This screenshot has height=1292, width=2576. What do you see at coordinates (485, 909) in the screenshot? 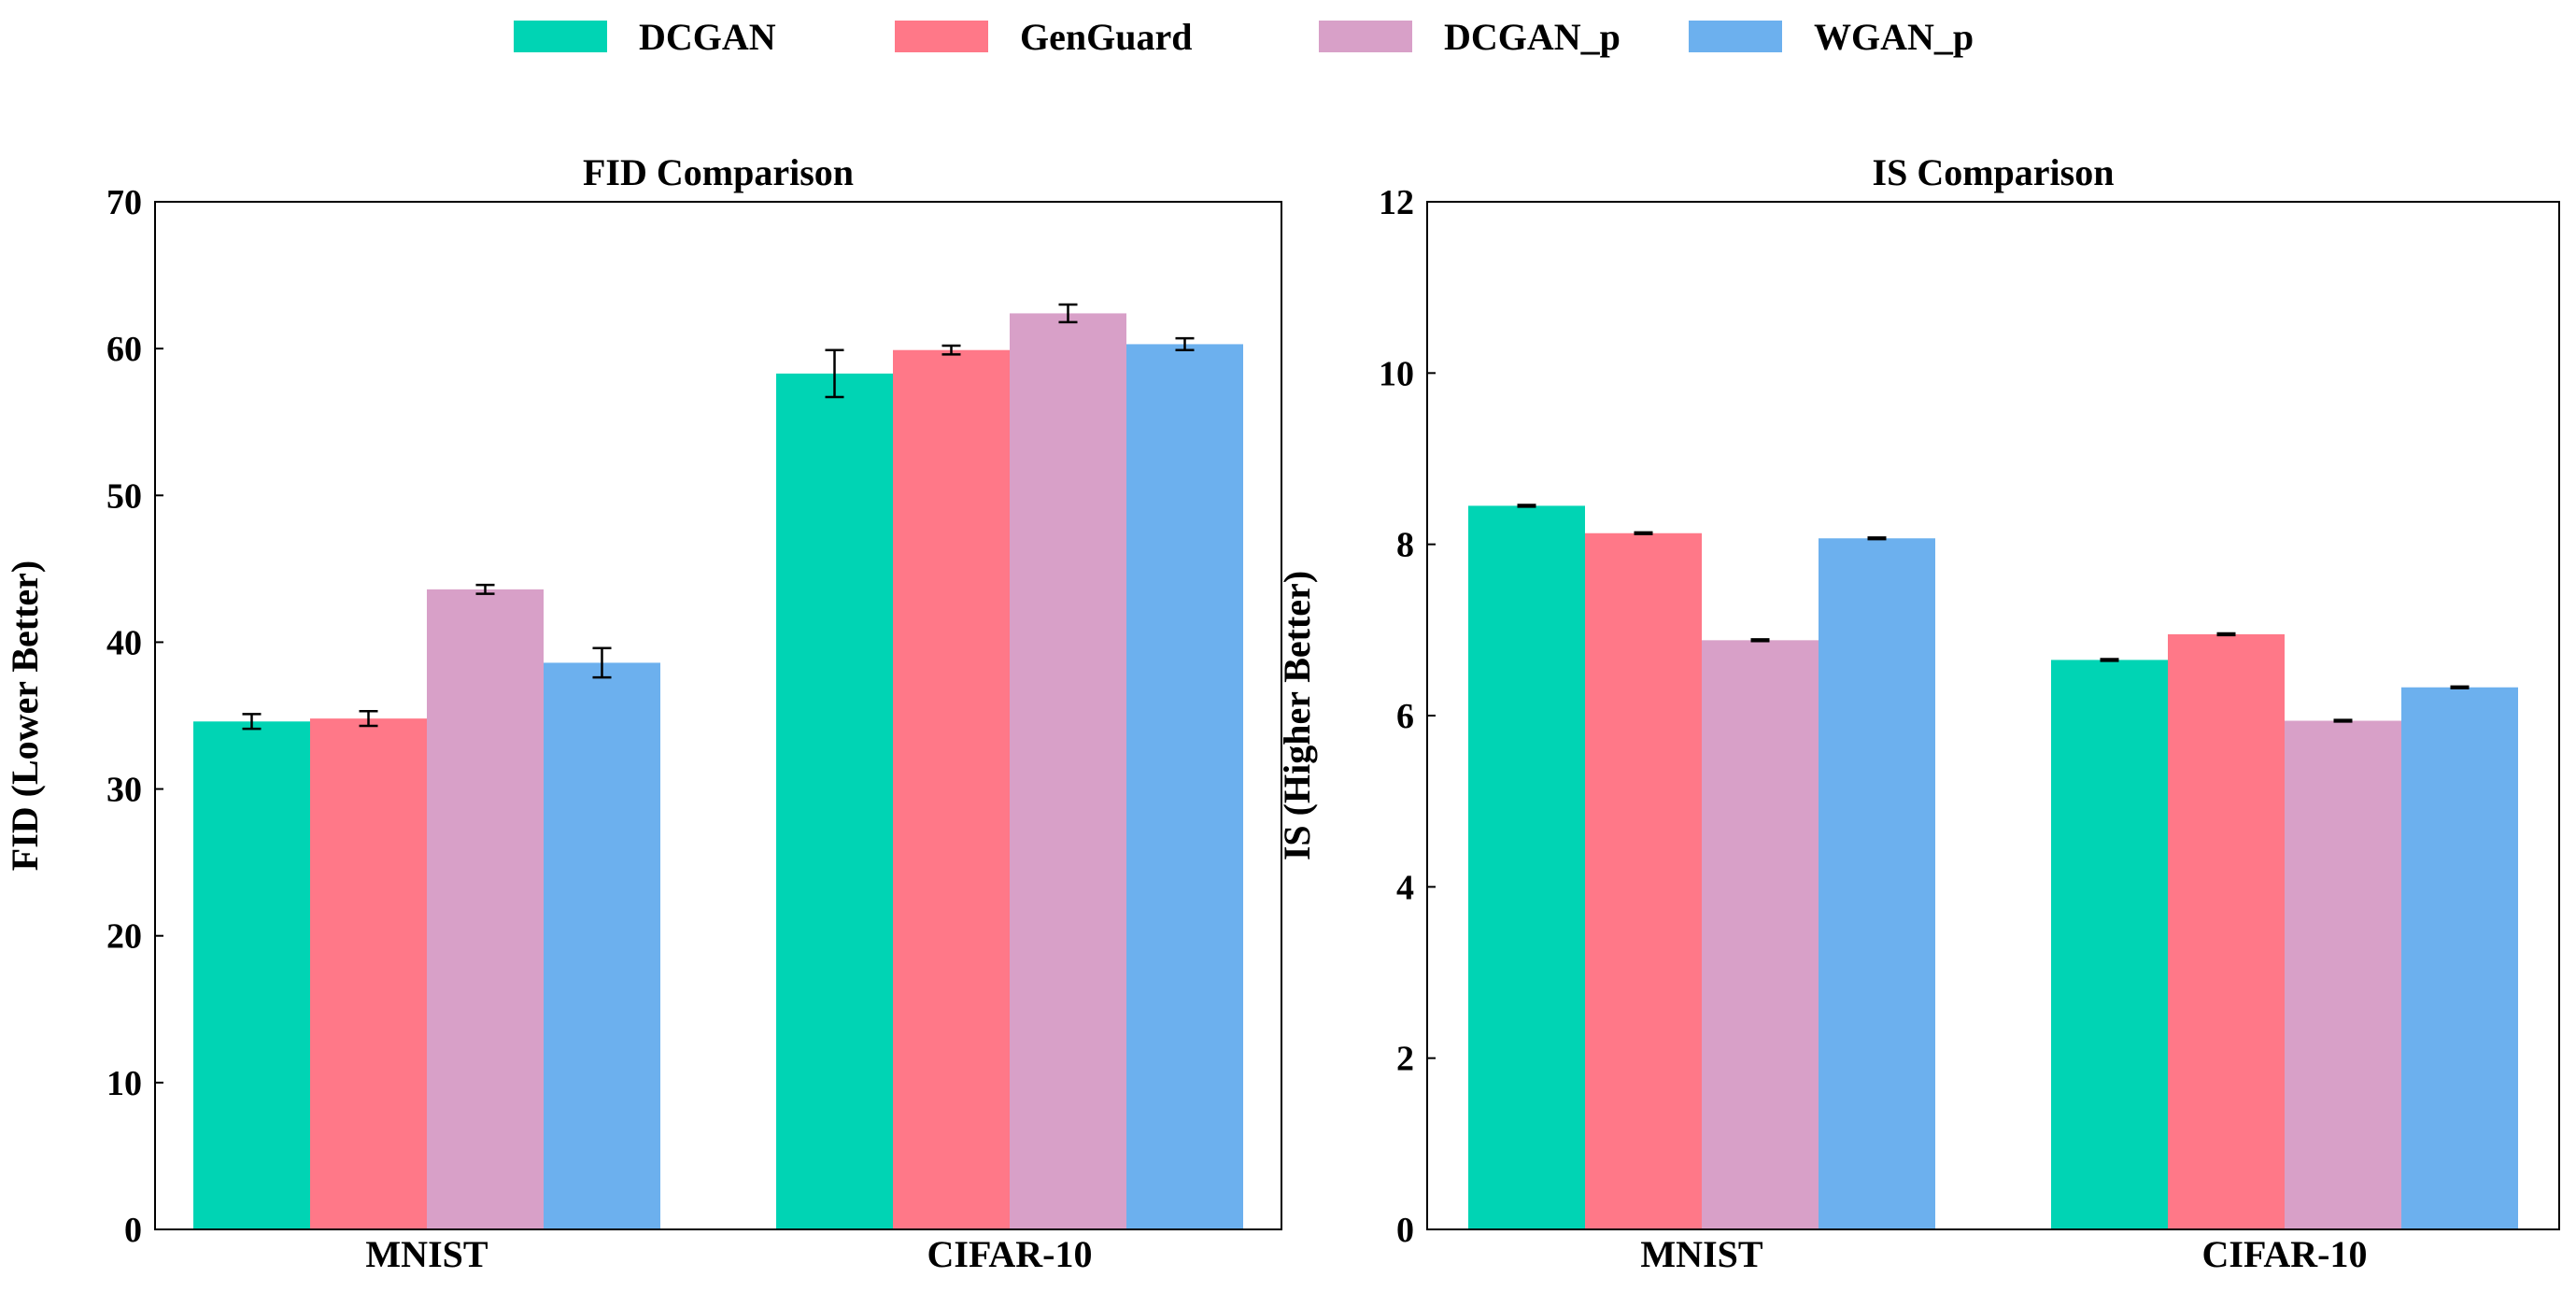
I see `chart1-bar-dcgan-p-mnist` at bounding box center [485, 909].